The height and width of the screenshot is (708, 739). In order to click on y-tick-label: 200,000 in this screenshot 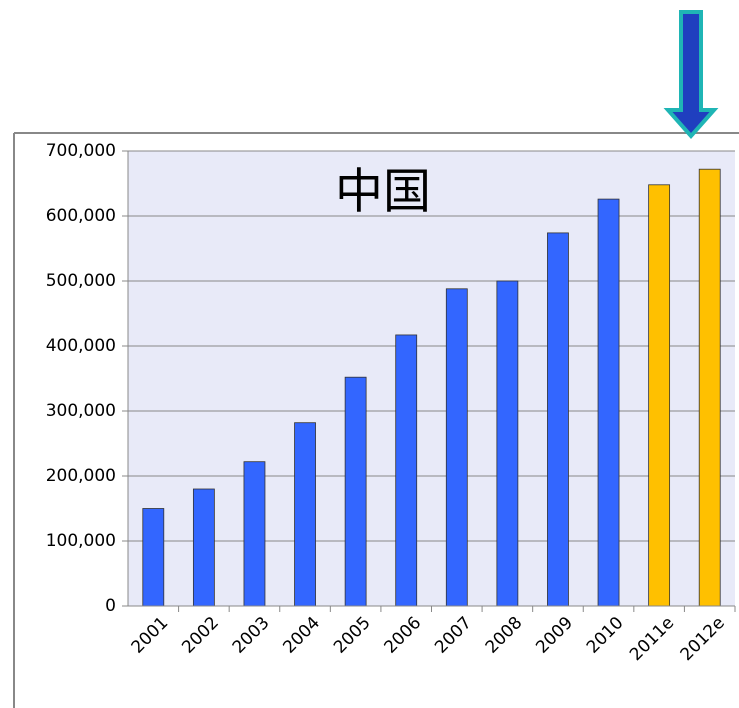, I will do `click(81, 476)`.